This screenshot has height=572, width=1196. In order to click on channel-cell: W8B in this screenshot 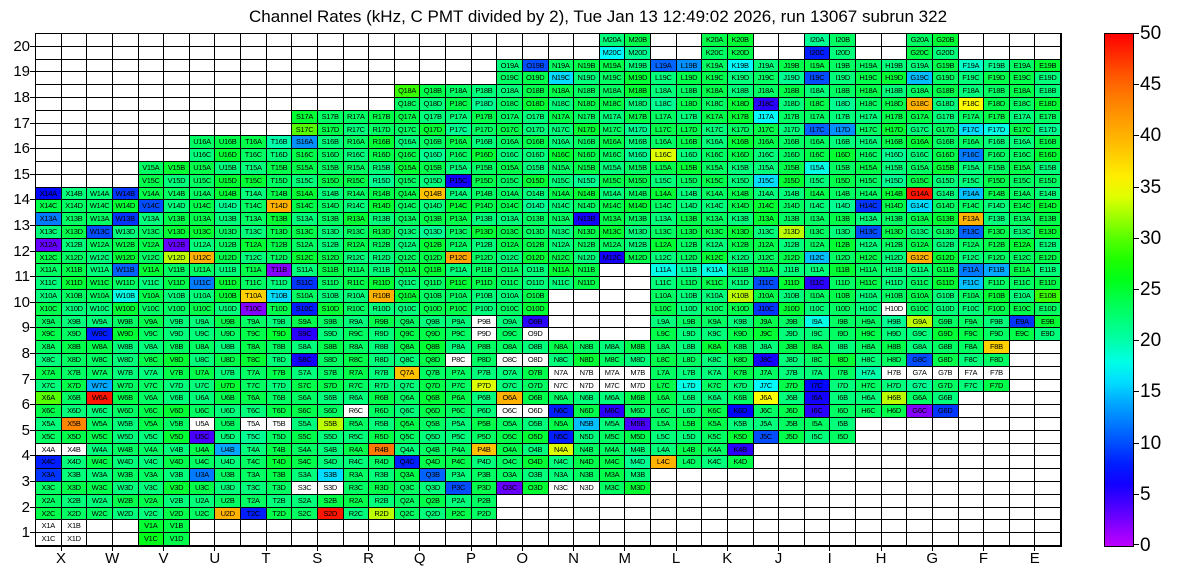, I will do `click(125, 347)`.